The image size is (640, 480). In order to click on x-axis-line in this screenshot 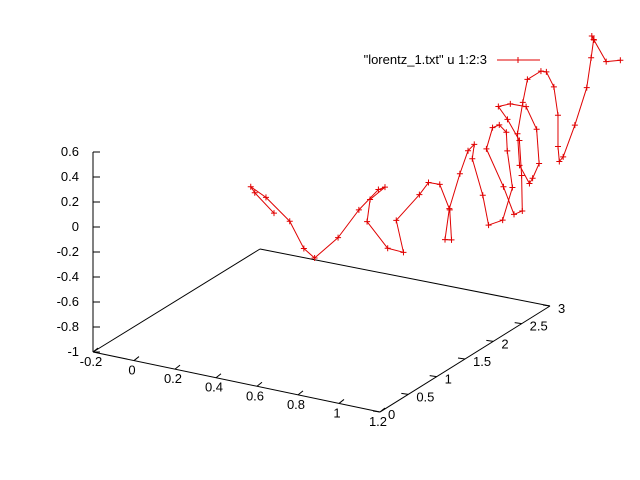, I will do `click(236, 382)`.